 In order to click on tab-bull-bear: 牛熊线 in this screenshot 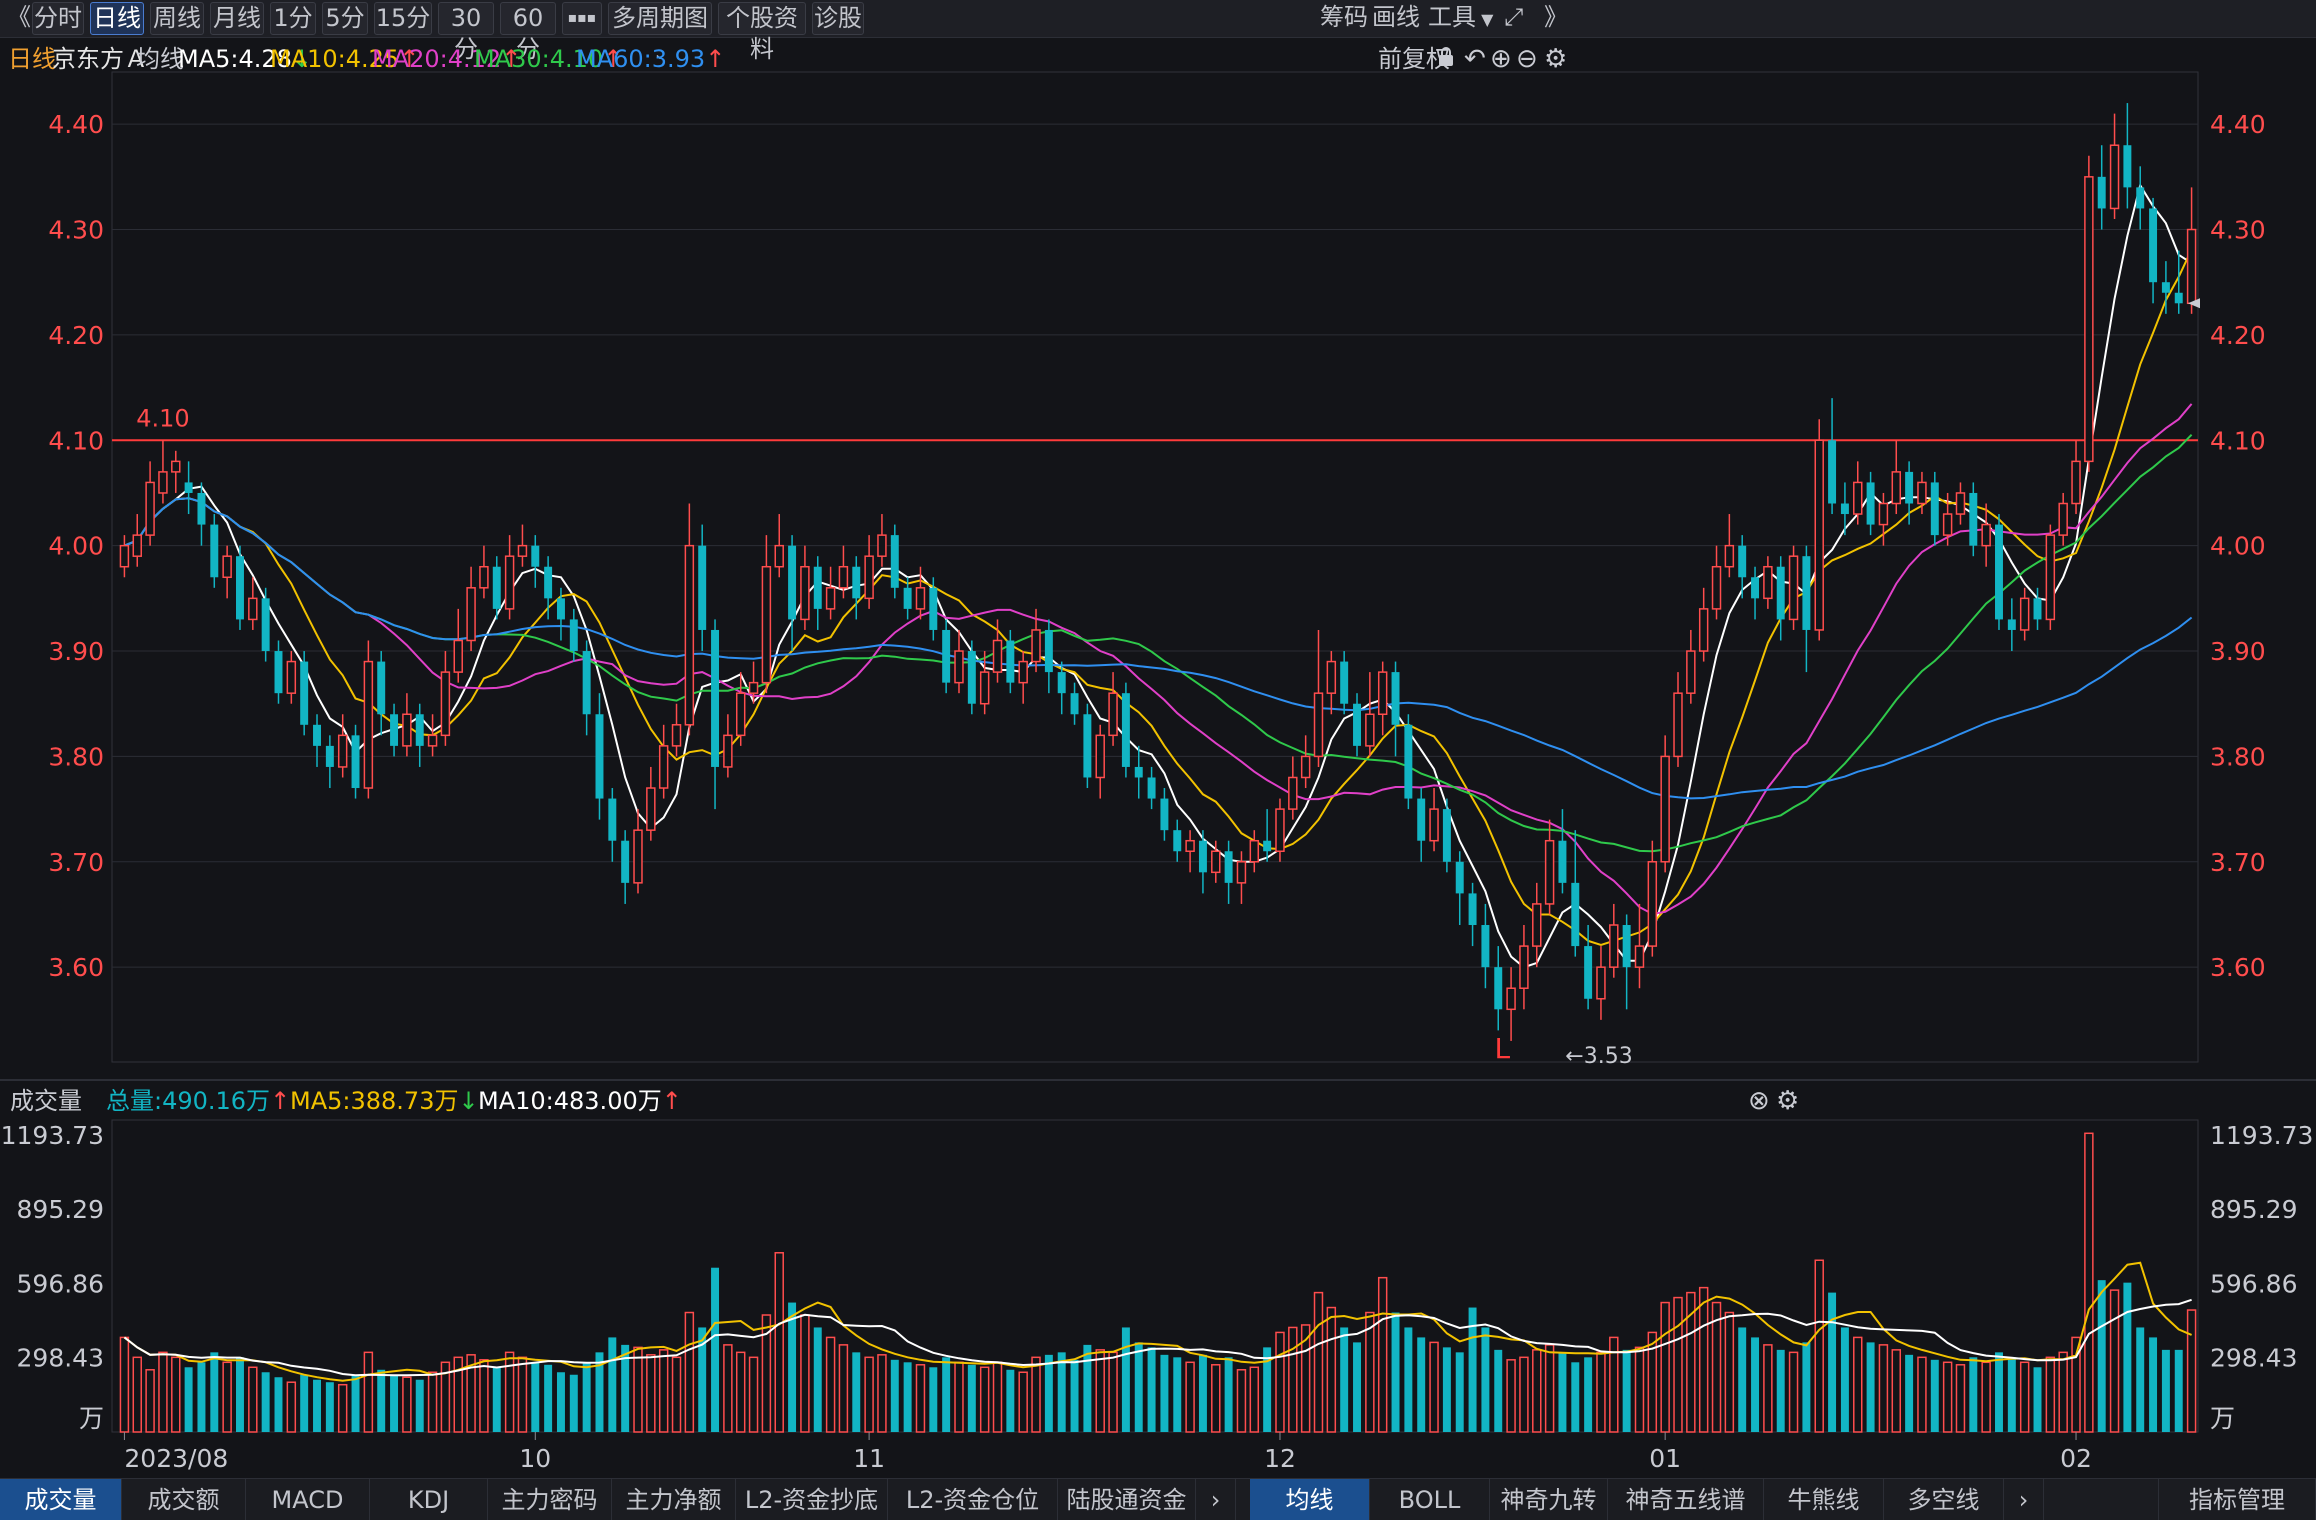, I will do `click(1824, 1499)`.